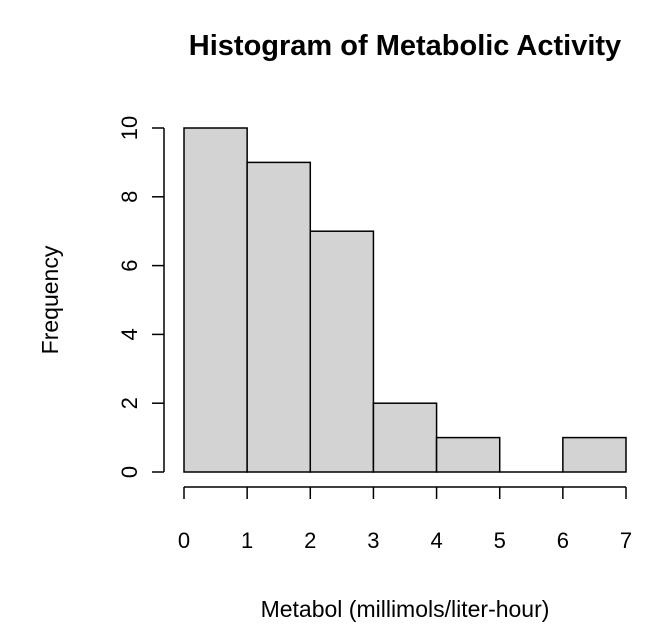  Describe the element at coordinates (129, 403) in the screenshot. I see `y-tick-label: 2` at that location.